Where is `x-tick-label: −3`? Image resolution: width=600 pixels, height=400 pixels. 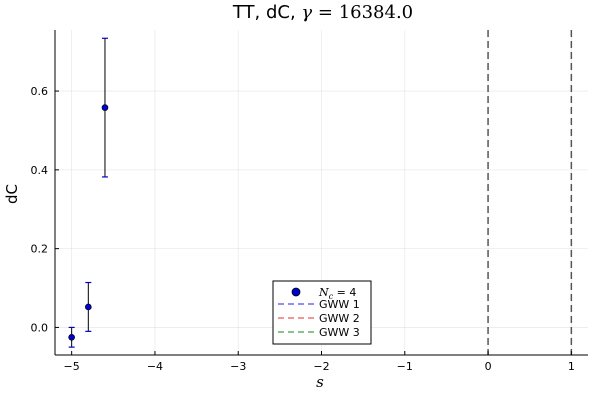
x-tick-label: −3 is located at coordinates (238, 366).